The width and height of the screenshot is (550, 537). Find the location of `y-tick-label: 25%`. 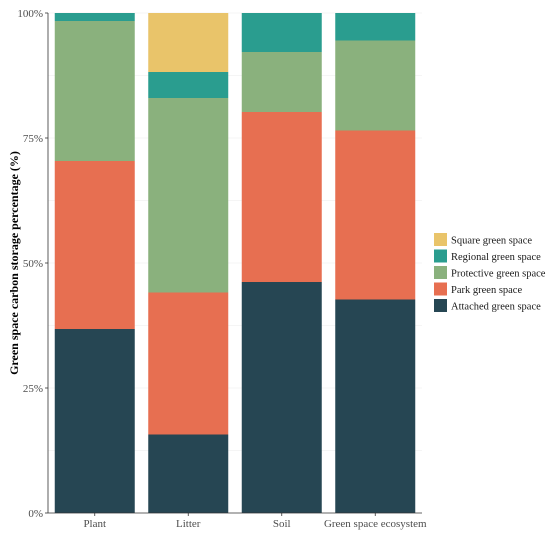

y-tick-label: 25% is located at coordinates (33, 389).